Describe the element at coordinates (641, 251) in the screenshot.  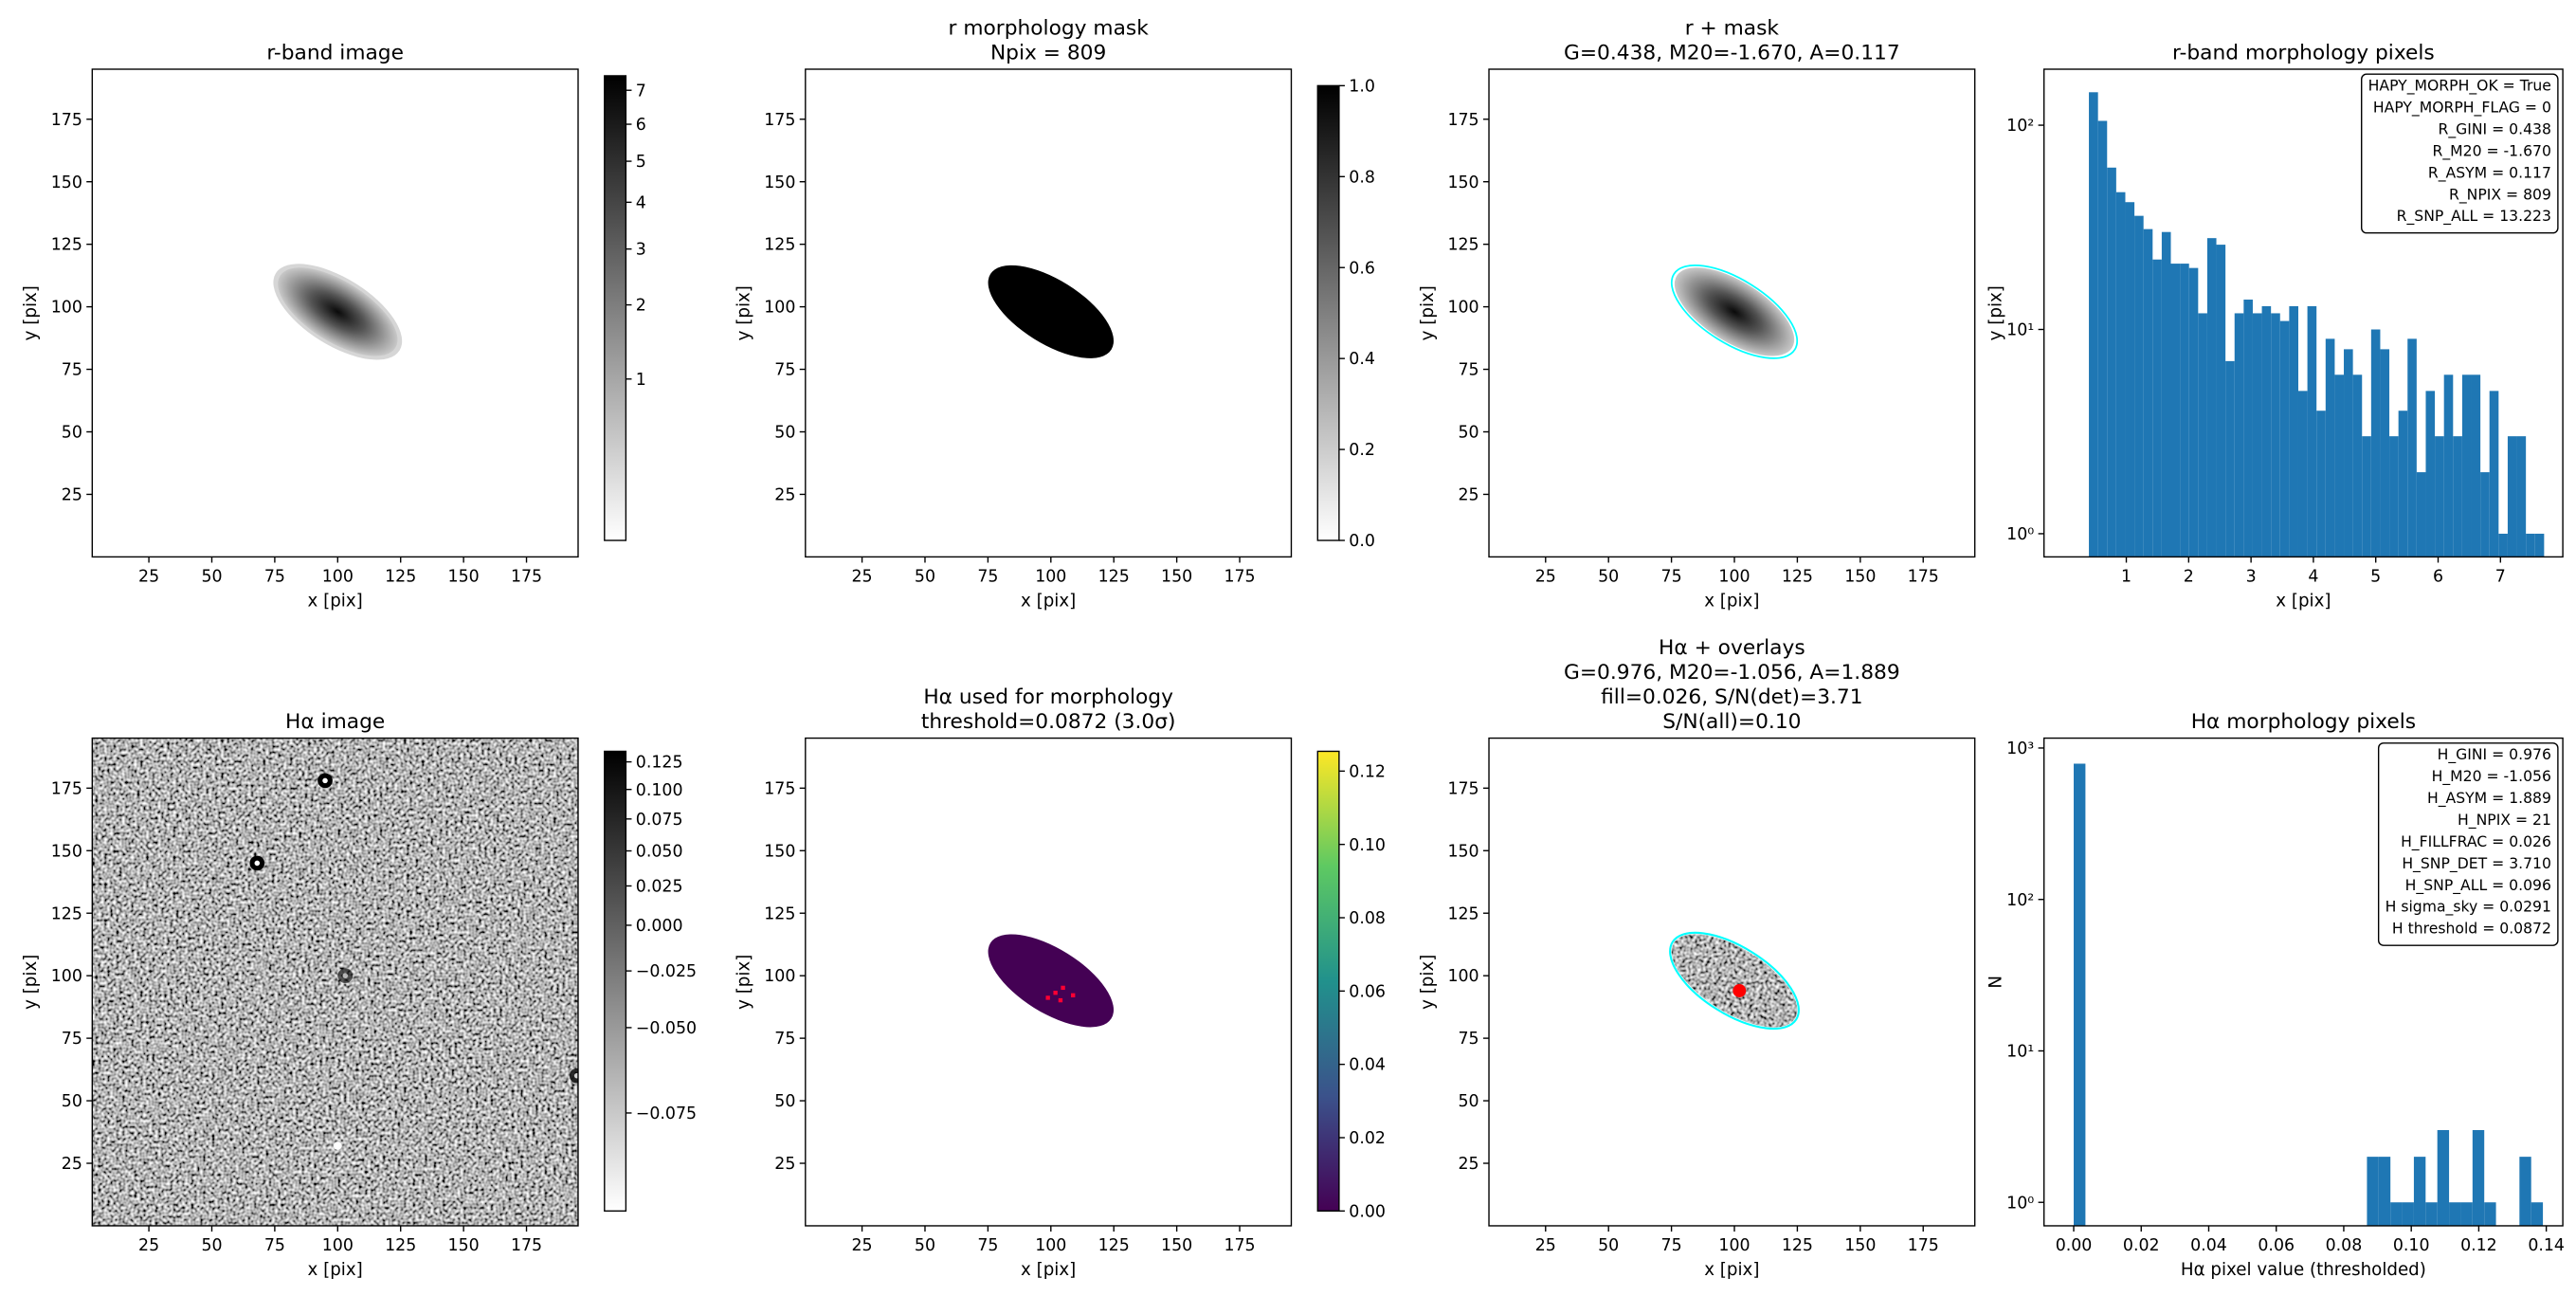
I see `colorbar-tick-label: 3` at that location.